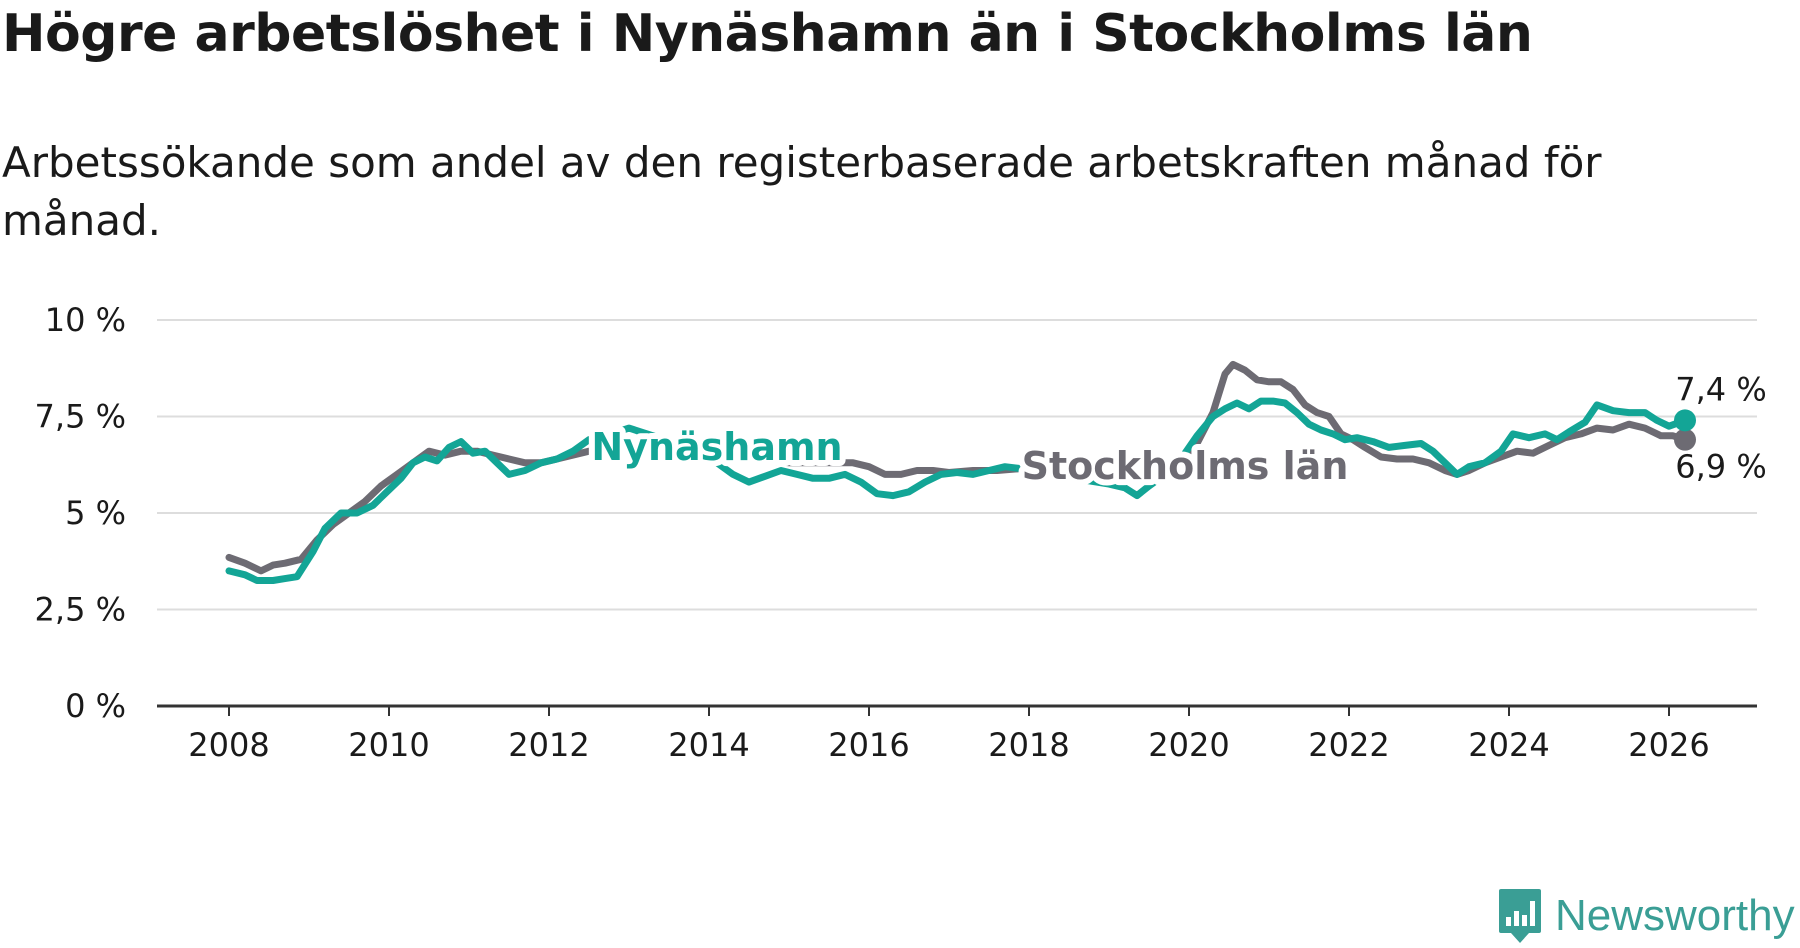 This screenshot has height=948, width=1800. What do you see at coordinates (1720, 467) in the screenshot?
I see `end-label-stockholms-lan: 6,9 %` at bounding box center [1720, 467].